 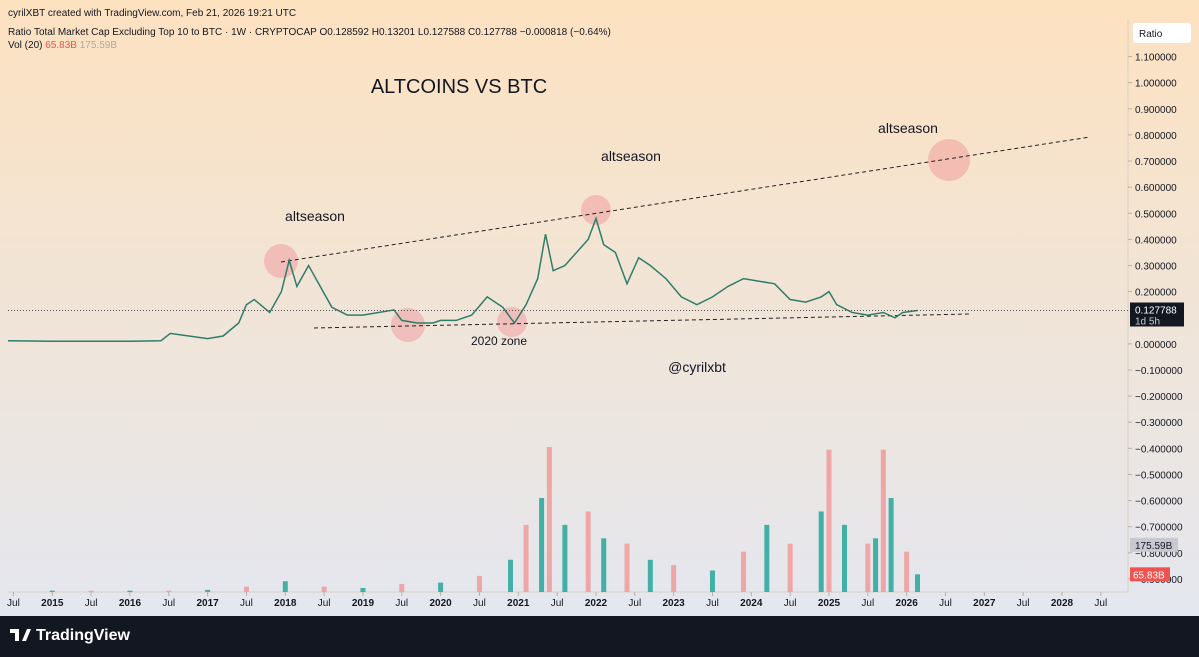 I want to click on ohlc-value: 0.127588, so click(x=444, y=32).